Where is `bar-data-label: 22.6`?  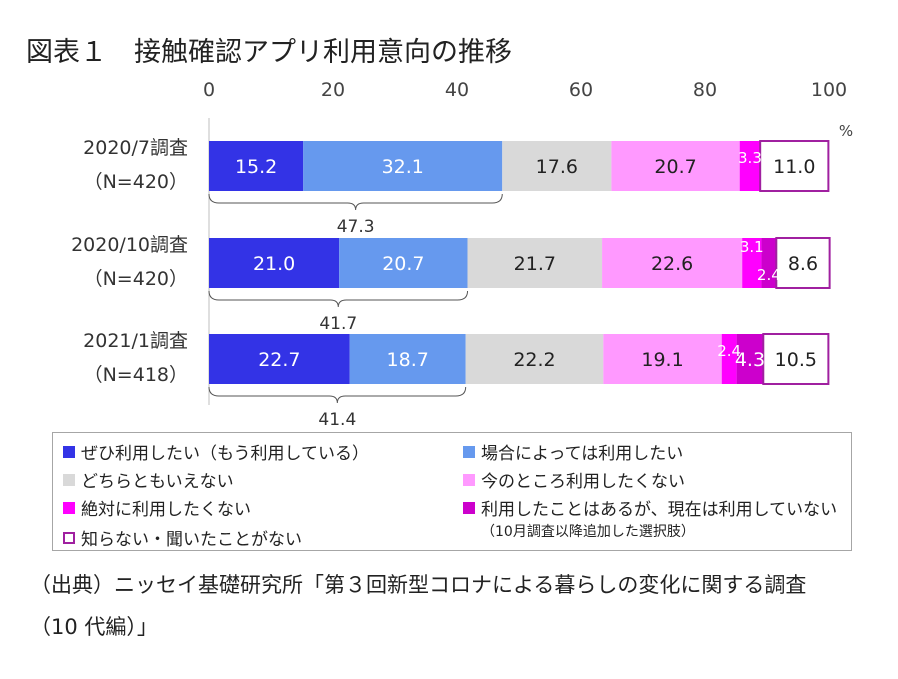 bar-data-label: 22.6 is located at coordinates (672, 264).